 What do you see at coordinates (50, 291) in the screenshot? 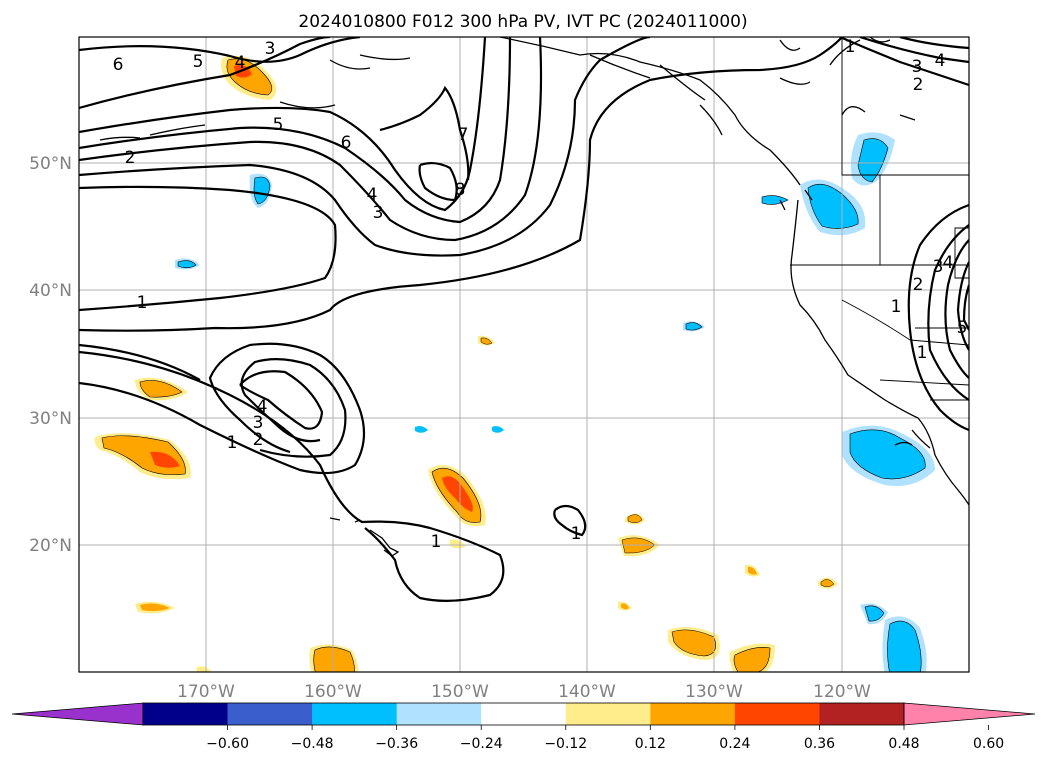
I see `lat-label: 40°N` at bounding box center [50, 291].